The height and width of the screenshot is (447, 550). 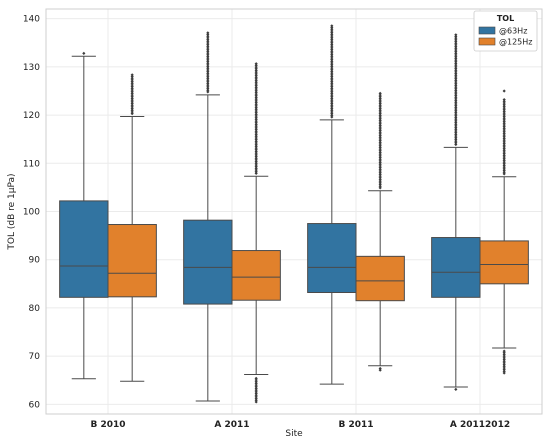 What do you see at coordinates (380, 231) in the screenshot?
I see `box-group` at bounding box center [380, 231].